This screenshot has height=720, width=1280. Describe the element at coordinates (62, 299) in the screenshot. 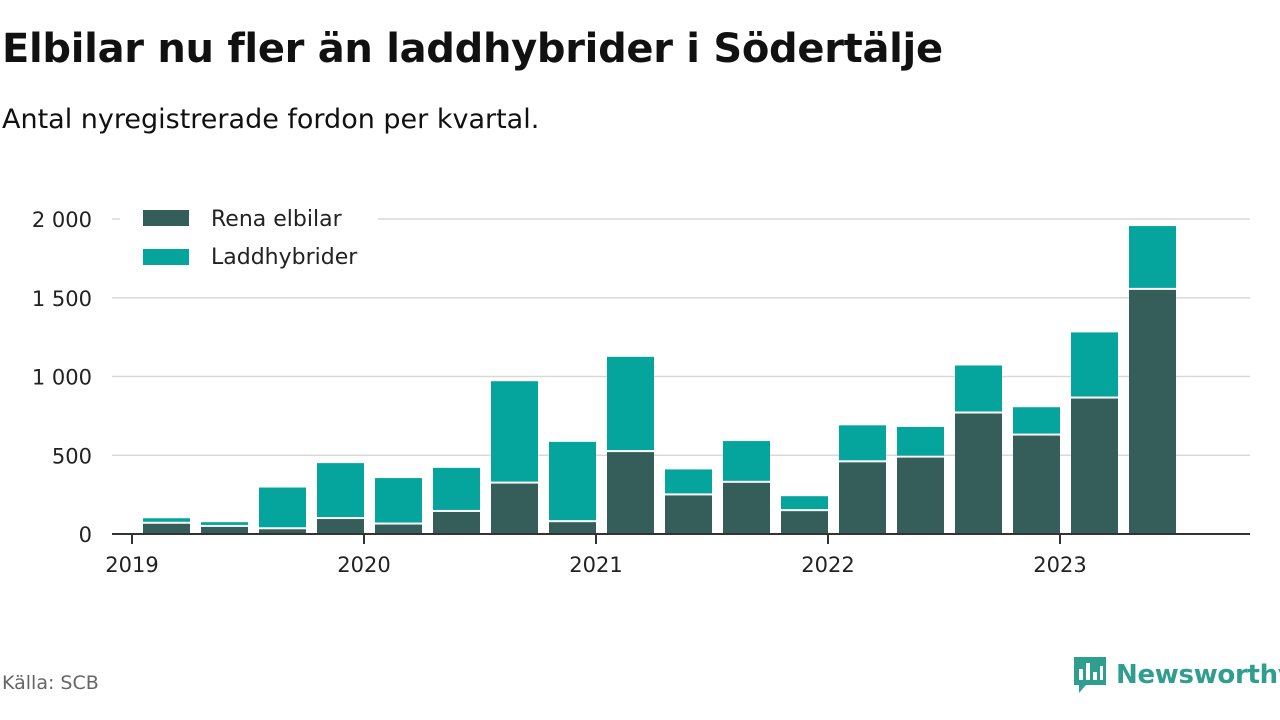

I see `y-tick-label: 1 500` at that location.